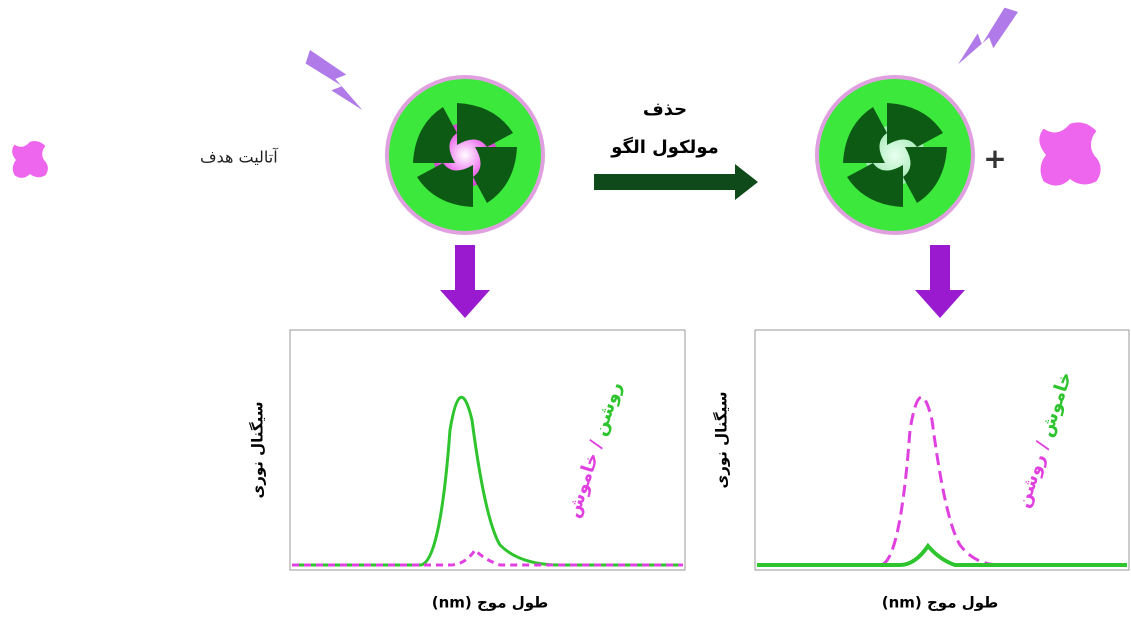 The image size is (1131, 618). Describe the element at coordinates (607, 408) in the screenshot. I see `on-label: روشن` at that location.